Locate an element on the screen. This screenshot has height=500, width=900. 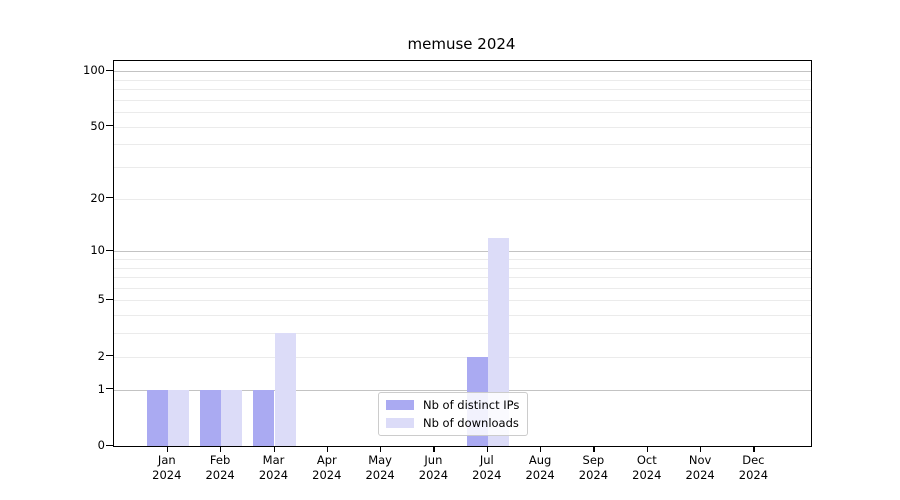
bar-distinct-ips-mar is located at coordinates (264, 417).